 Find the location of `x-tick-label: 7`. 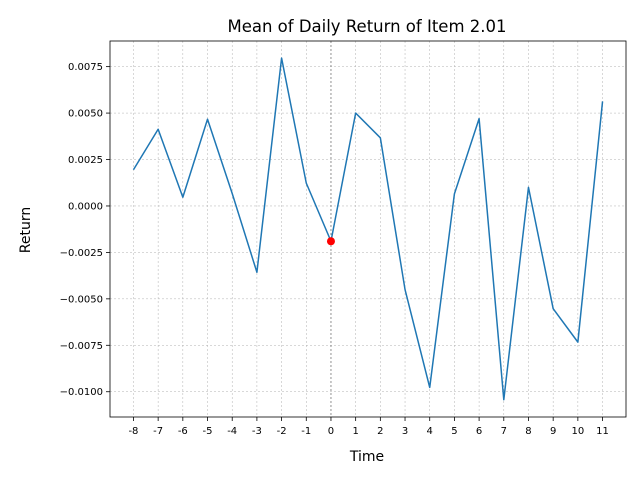

x-tick-label: 7 is located at coordinates (504, 431).